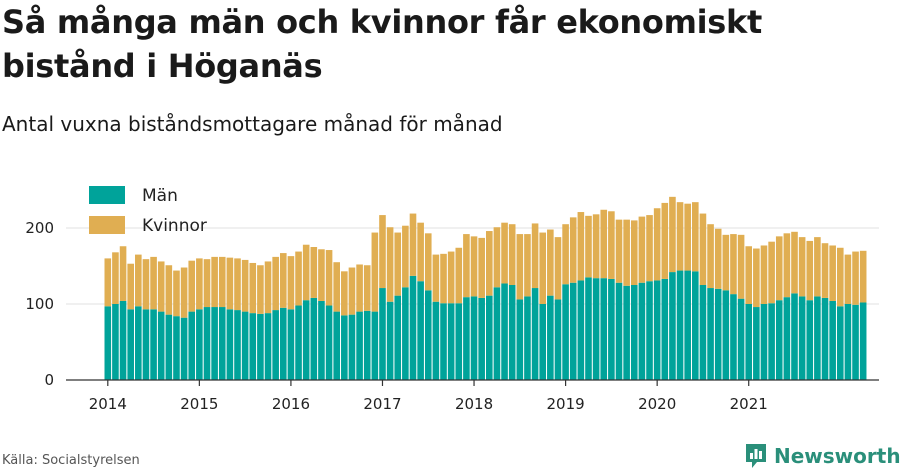 The height and width of the screenshot is (474, 900). I want to click on x-tick-label: 2021, so click(749, 404).